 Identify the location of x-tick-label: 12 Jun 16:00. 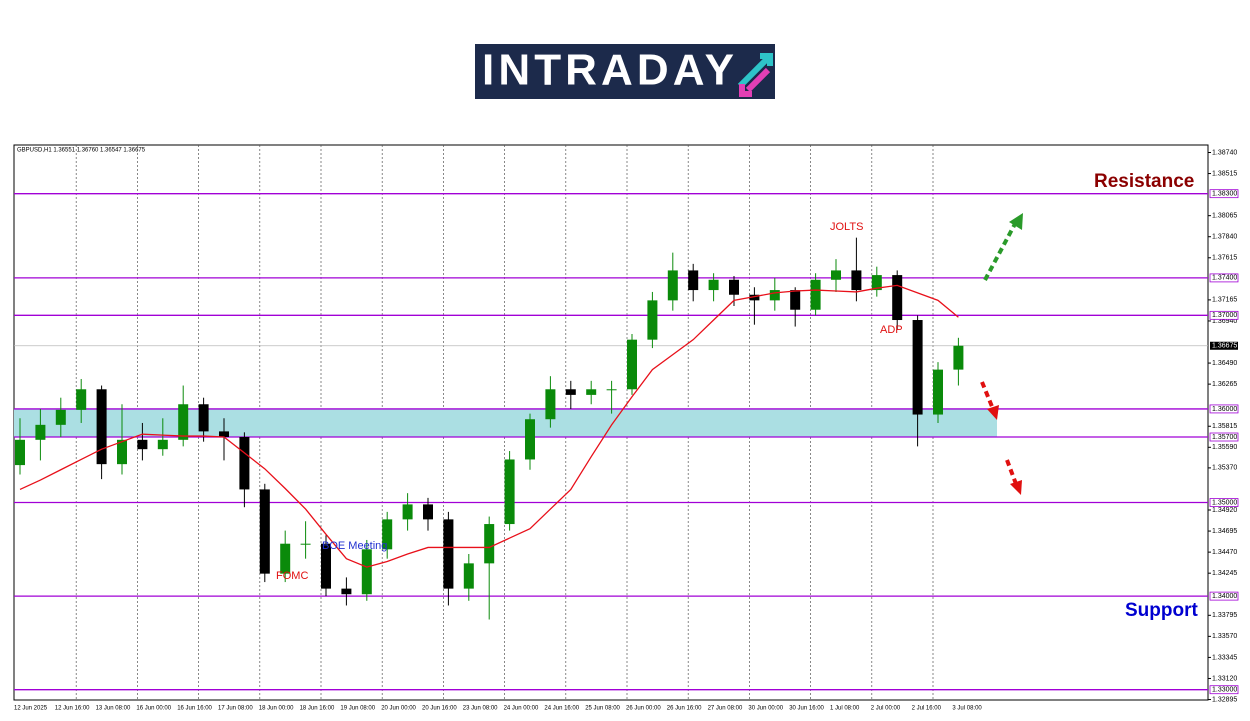
(72, 709).